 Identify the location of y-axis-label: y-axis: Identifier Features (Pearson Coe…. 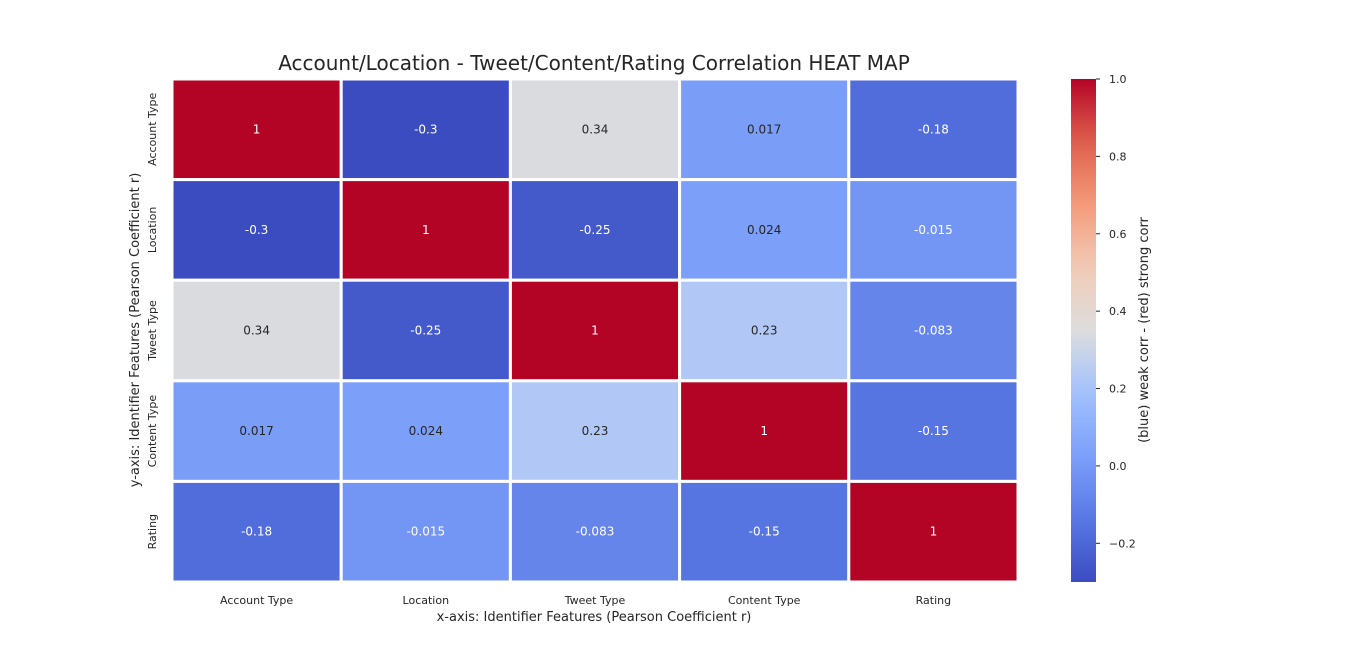
(135, 330).